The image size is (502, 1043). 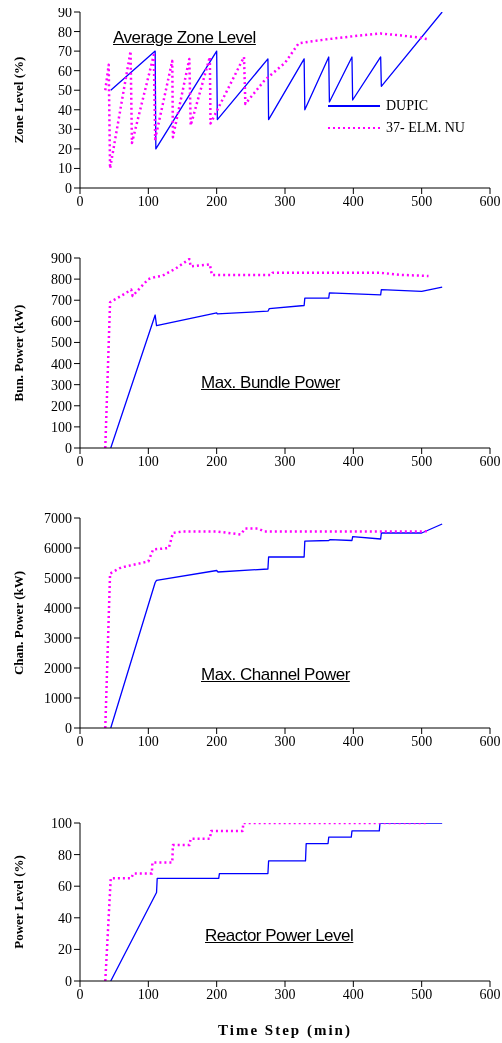 I want to click on y-tick-label: 2000, so click(x=58, y=668).